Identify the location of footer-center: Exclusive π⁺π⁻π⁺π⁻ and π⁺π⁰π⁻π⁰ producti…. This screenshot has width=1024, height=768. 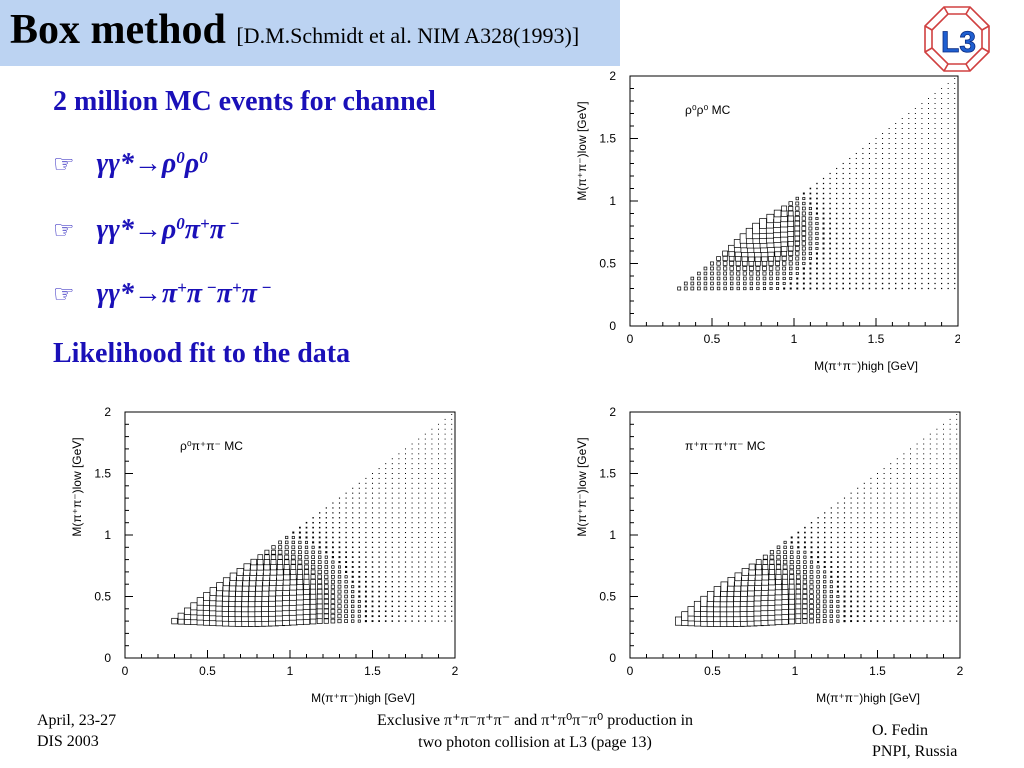
(535, 732).